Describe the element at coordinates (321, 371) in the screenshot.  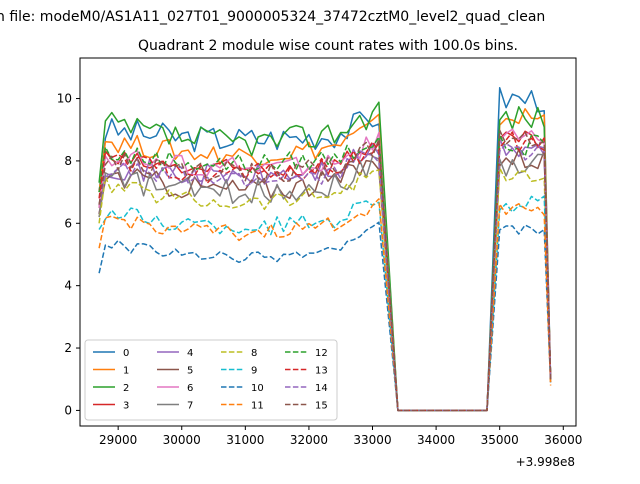
I see `legend-label-13: 13` at that location.